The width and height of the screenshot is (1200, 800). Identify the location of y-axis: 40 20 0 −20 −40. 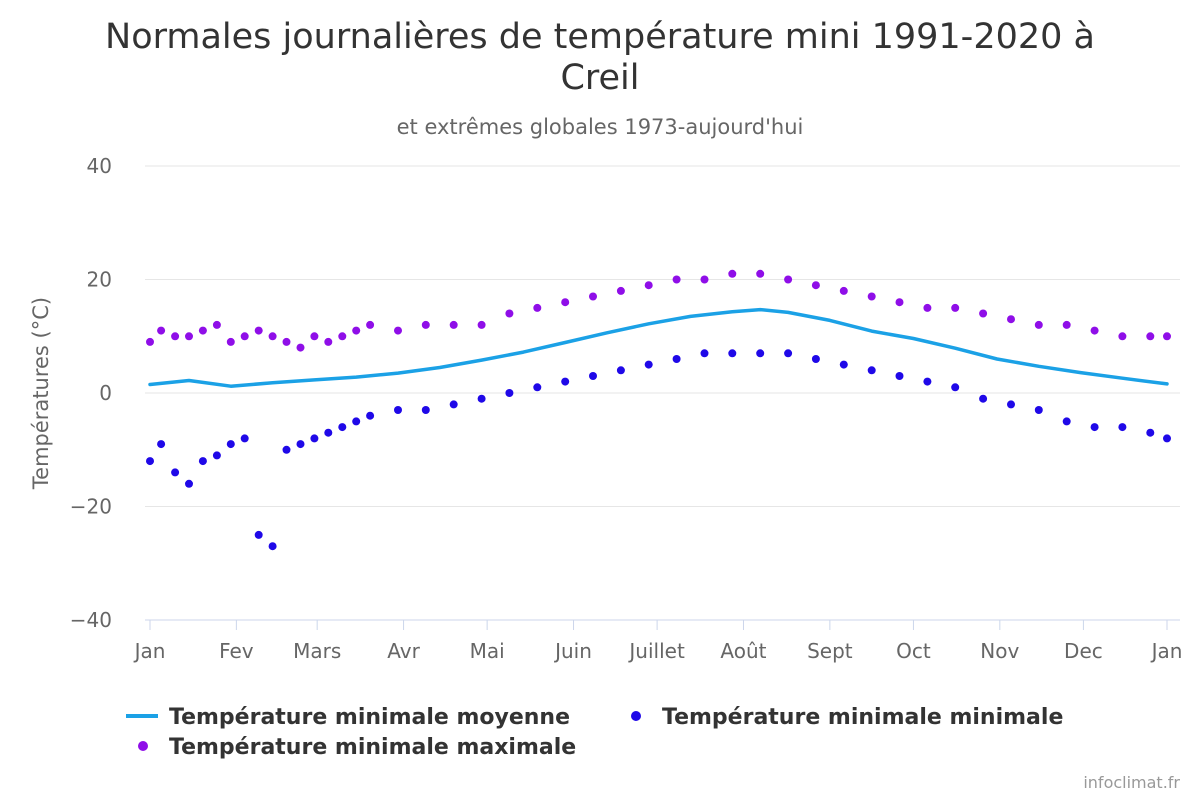
(91, 393).